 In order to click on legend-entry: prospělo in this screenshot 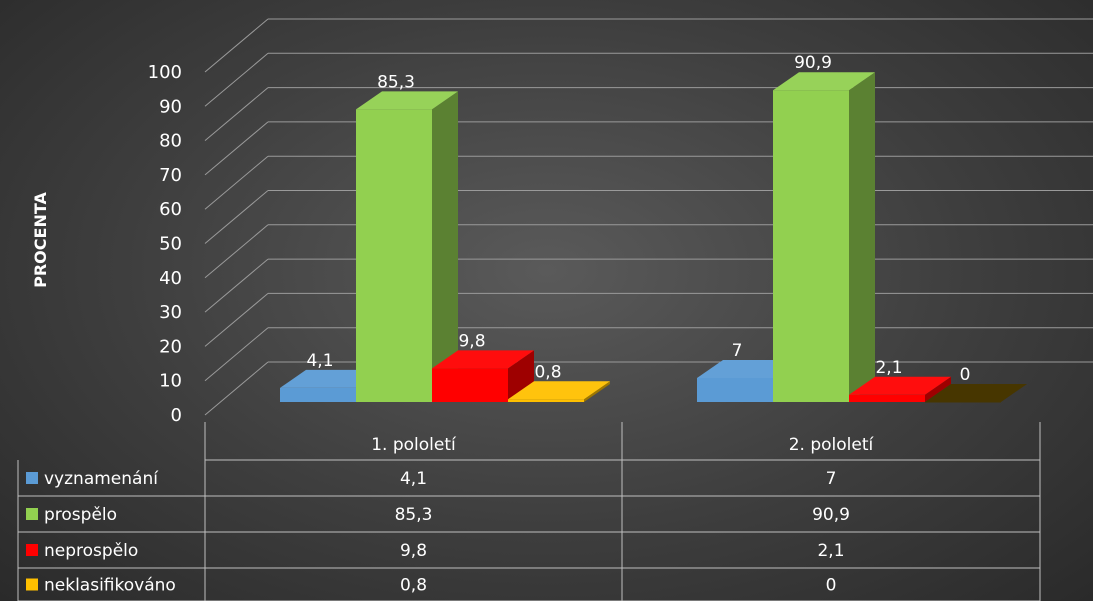, I will do `click(80, 515)`.